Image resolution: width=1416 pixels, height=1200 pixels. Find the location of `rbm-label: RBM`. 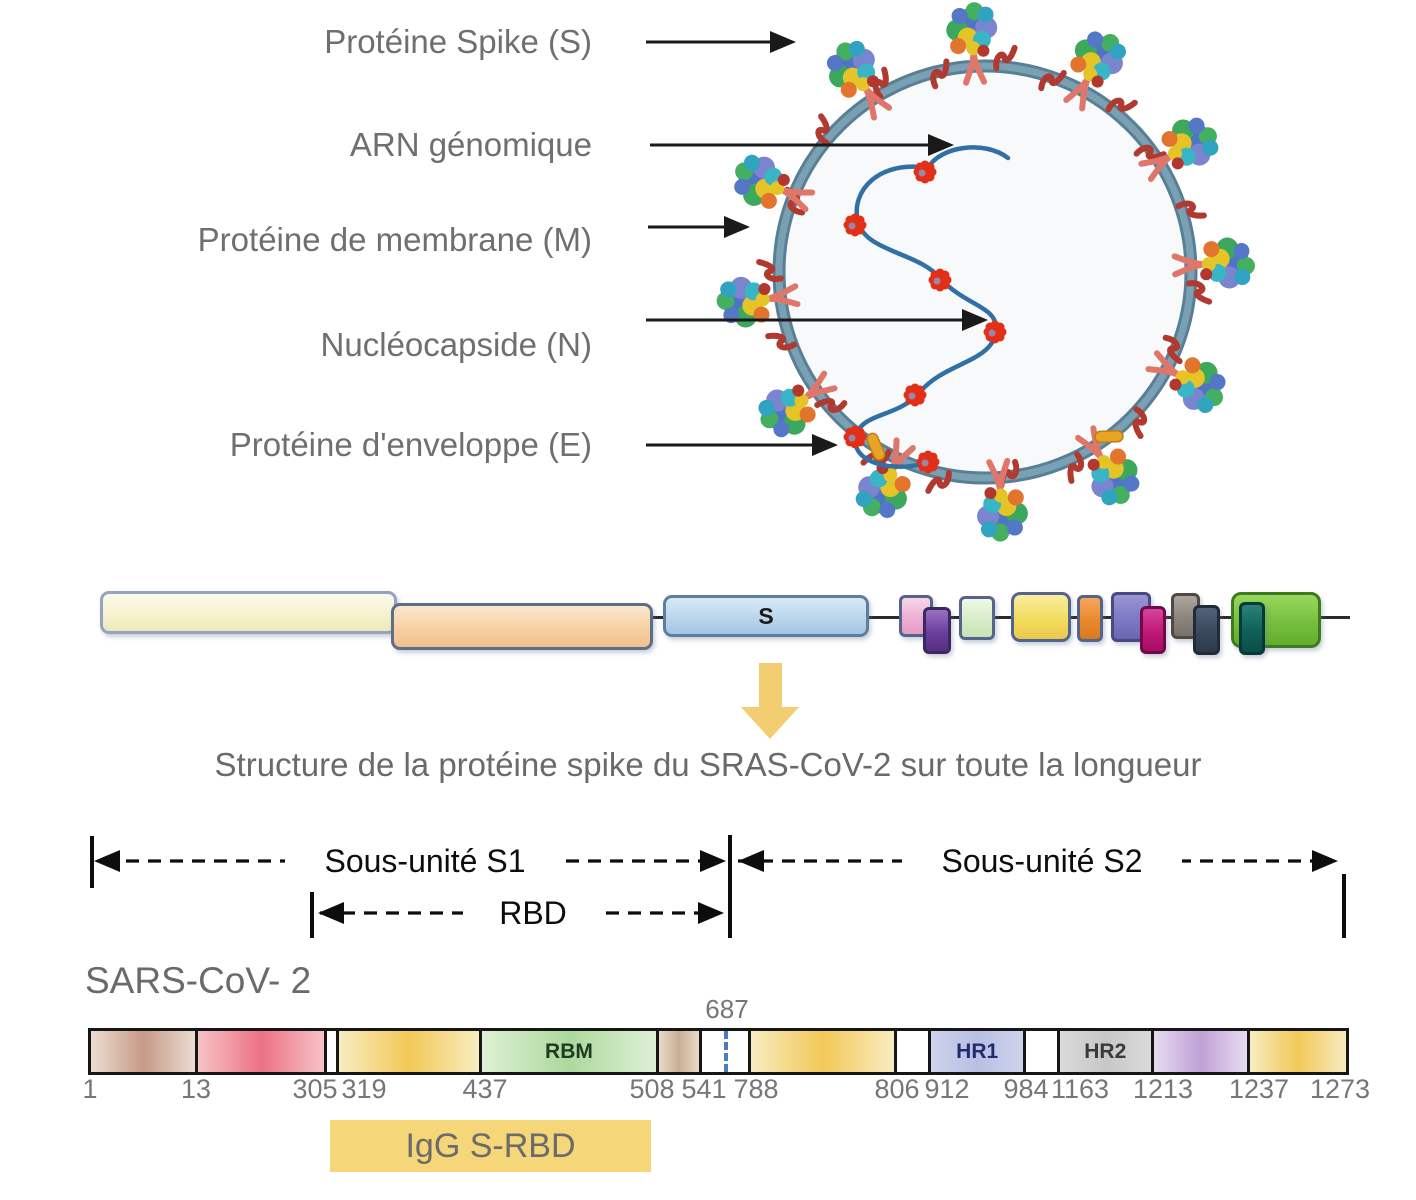

rbm-label: RBM is located at coordinates (569, 1051).